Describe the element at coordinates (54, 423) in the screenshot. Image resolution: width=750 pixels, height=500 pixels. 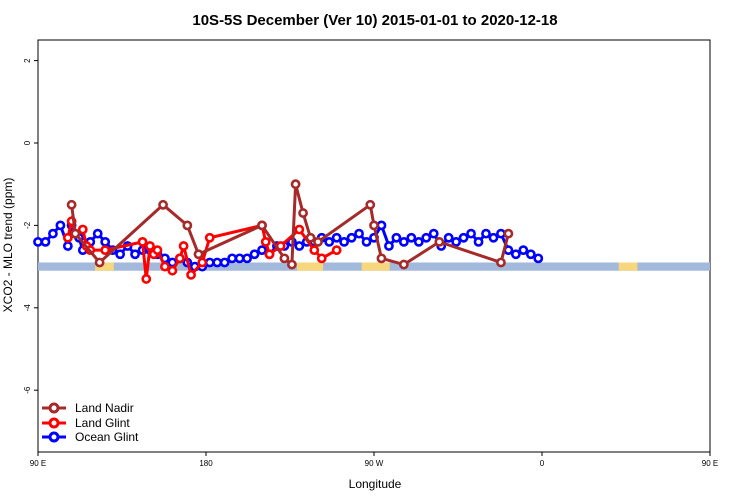
I see `legend-marker-land-glint` at that location.